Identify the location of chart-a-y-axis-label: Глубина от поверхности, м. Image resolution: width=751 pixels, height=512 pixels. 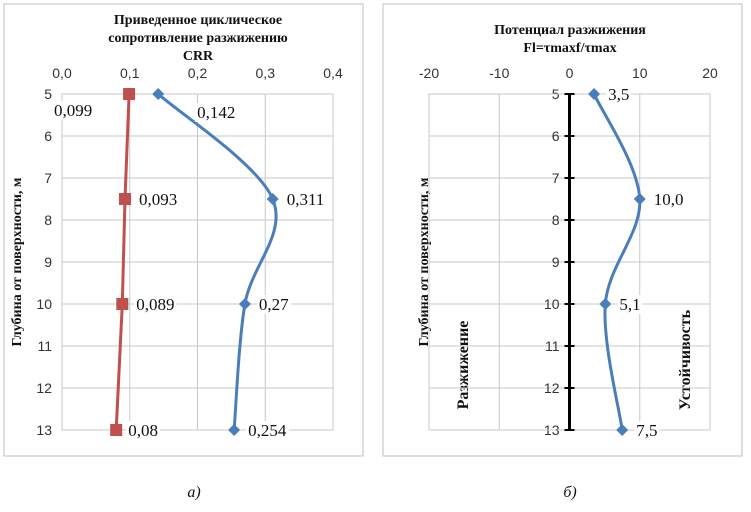
(17, 261).